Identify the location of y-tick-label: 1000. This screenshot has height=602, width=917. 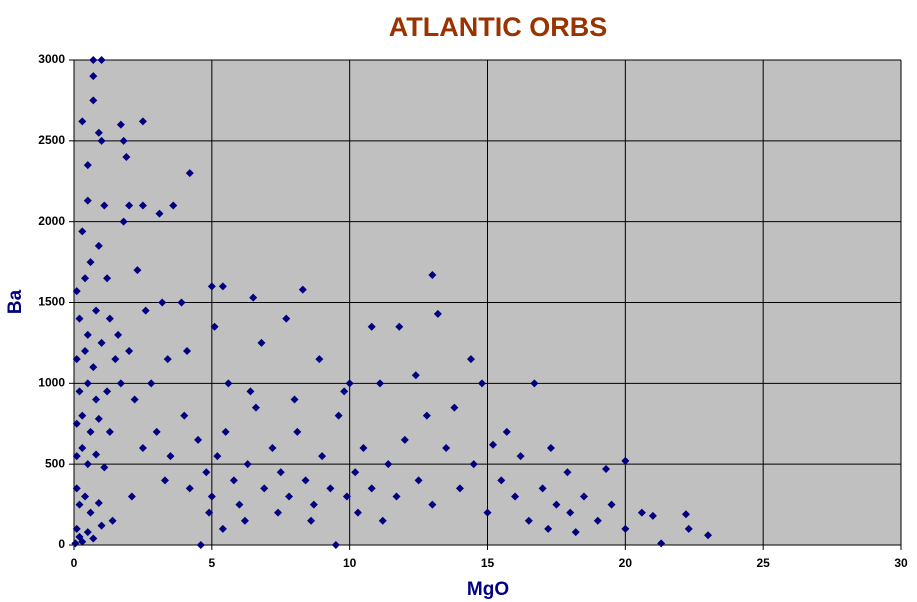
(51, 383).